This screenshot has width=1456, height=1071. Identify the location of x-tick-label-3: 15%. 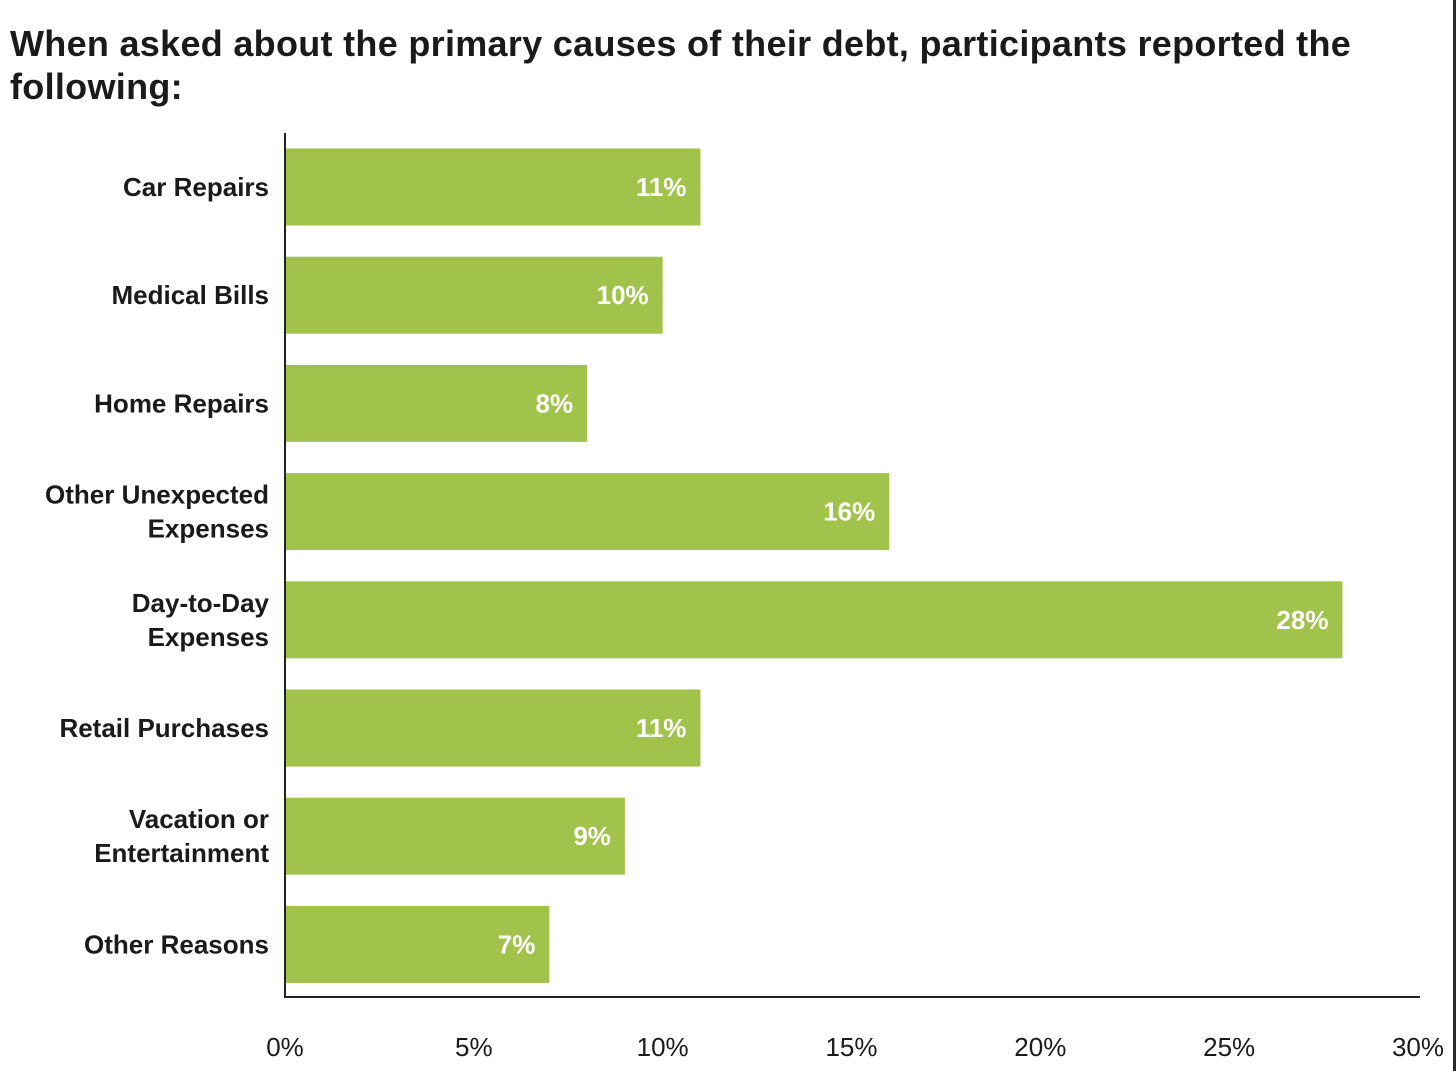
(851, 1047).